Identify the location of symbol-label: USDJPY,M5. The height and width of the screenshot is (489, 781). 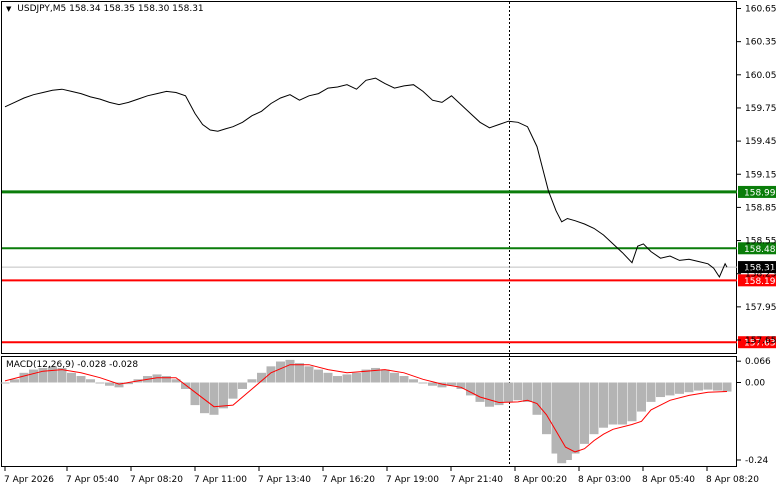
(42, 9).